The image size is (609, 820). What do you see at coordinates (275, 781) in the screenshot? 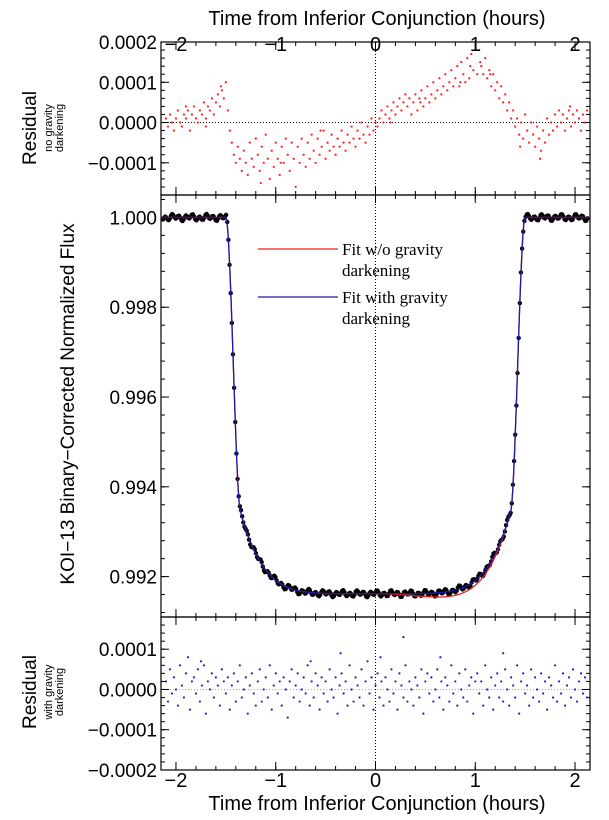
I see `x-tick-label-bottom: −1` at bounding box center [275, 781].